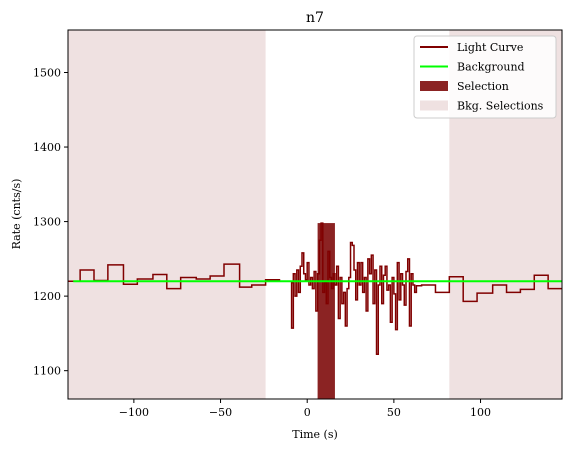 This screenshot has width=576, height=450. I want to click on legend-label: Selection, so click(483, 86).